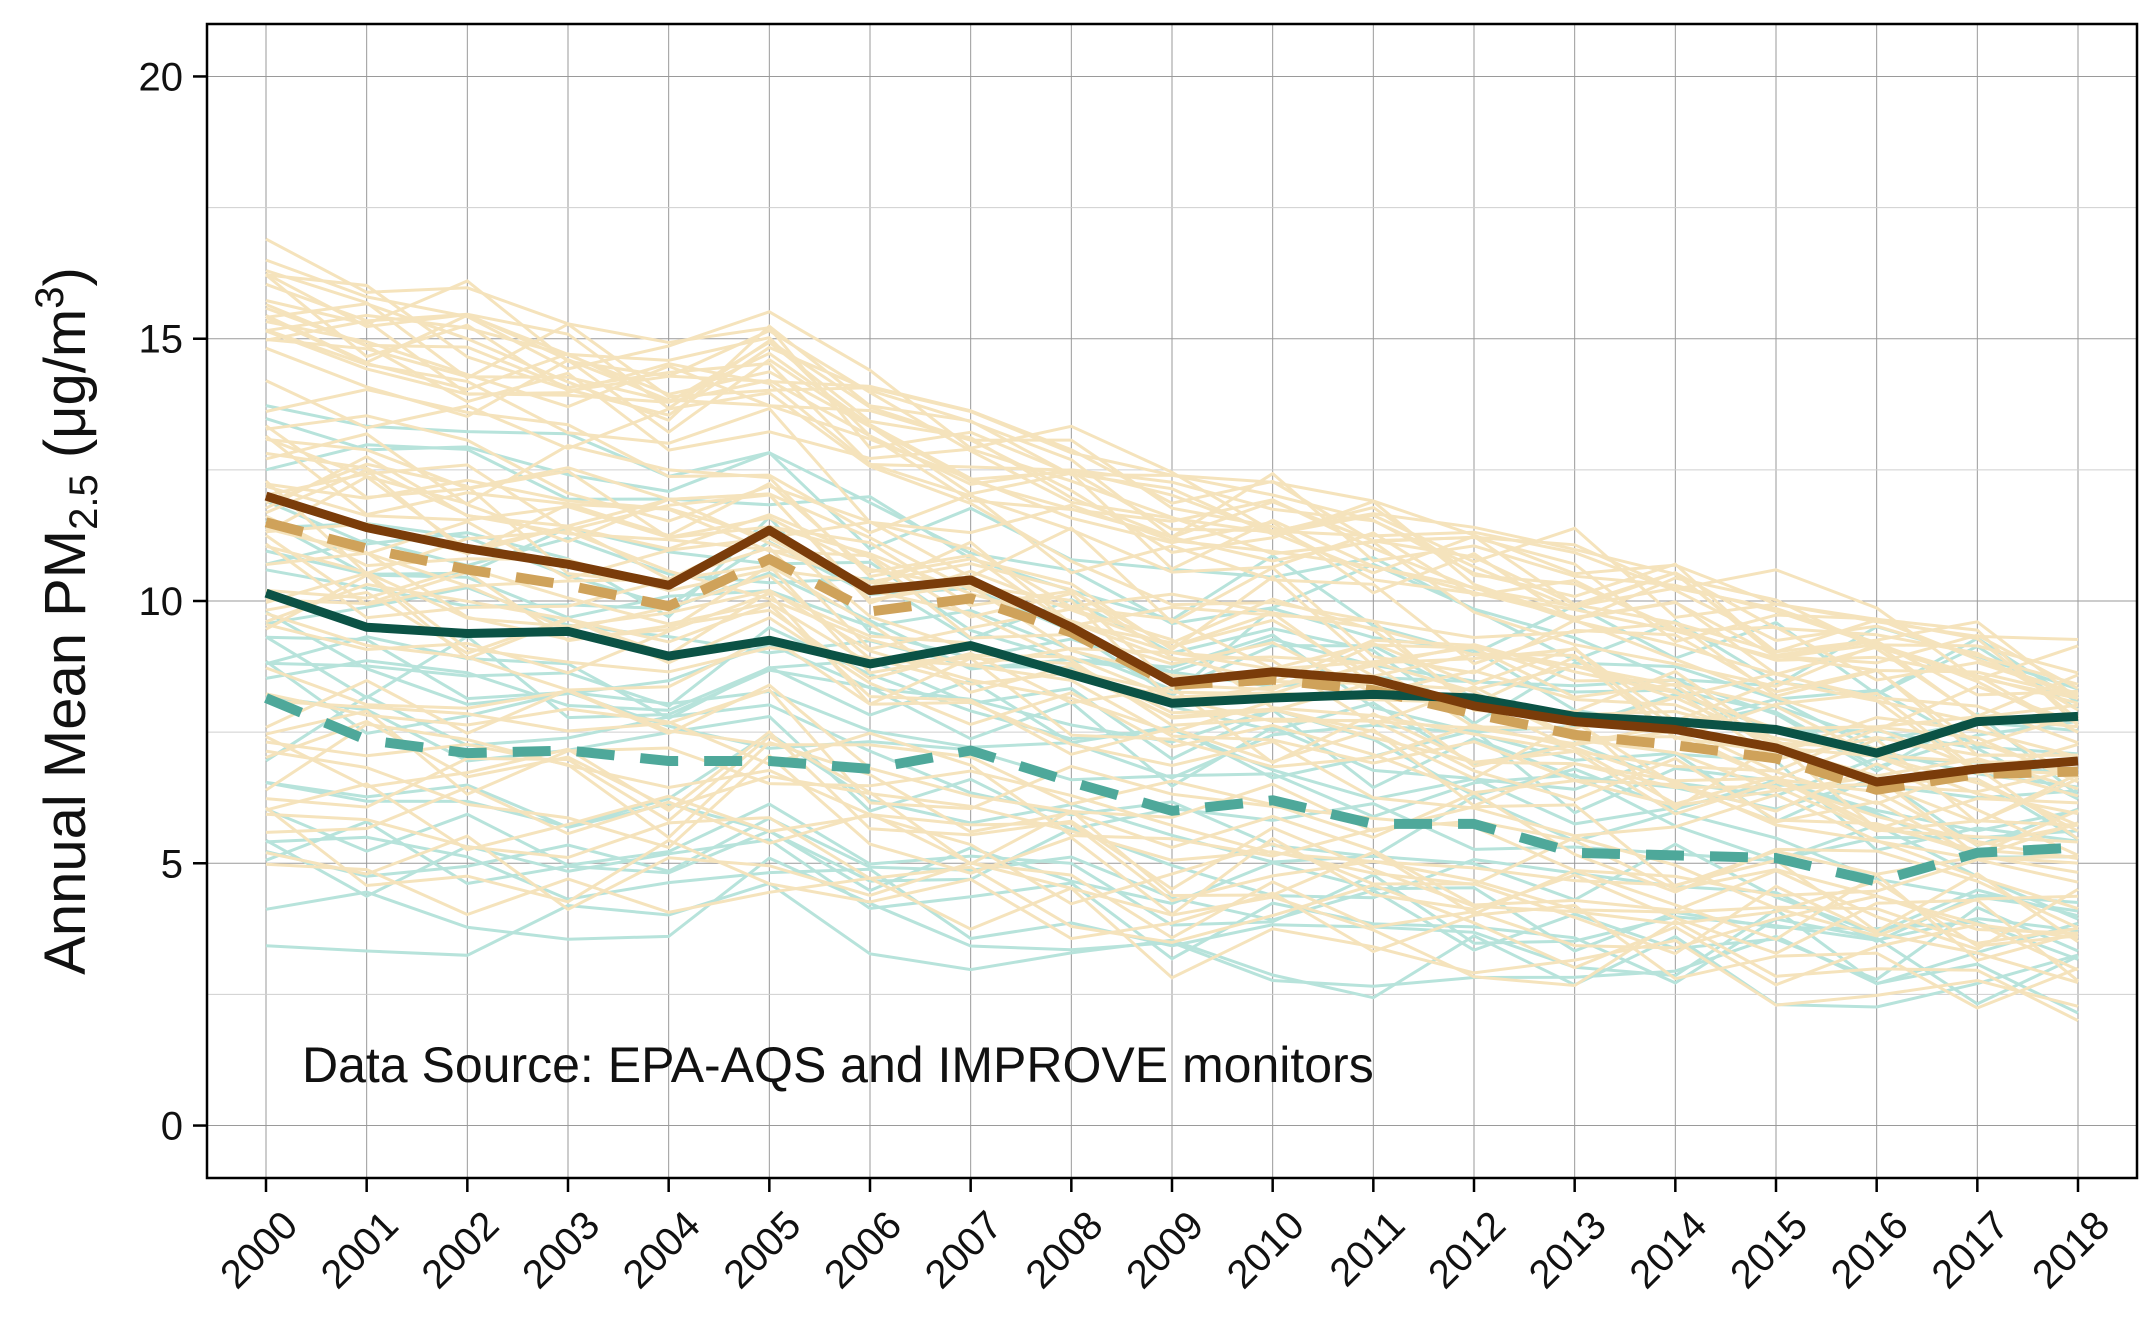  Describe the element at coordinates (460, 1250) in the screenshot. I see `x-tick-label: 2002` at that location.